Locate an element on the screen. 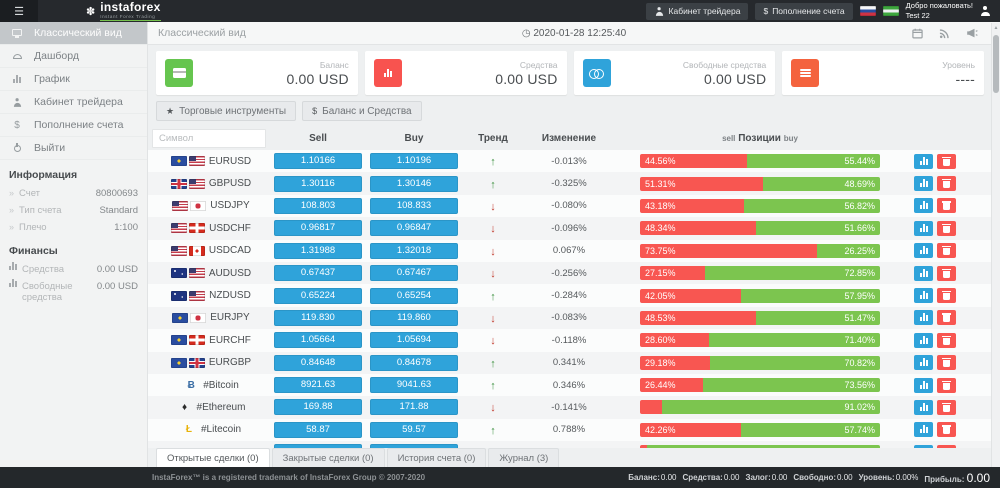  sidebar-item-deposit: $ Пополнение счета is located at coordinates (73, 125).